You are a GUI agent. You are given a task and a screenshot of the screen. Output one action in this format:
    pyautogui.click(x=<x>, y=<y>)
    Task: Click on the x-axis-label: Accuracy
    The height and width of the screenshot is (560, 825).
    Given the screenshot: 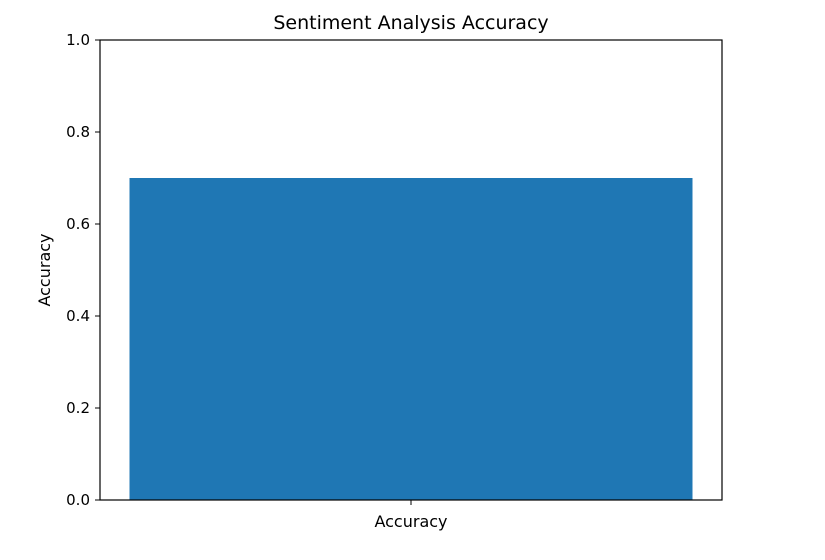 What is the action you would take?
    pyautogui.click(x=410, y=521)
    